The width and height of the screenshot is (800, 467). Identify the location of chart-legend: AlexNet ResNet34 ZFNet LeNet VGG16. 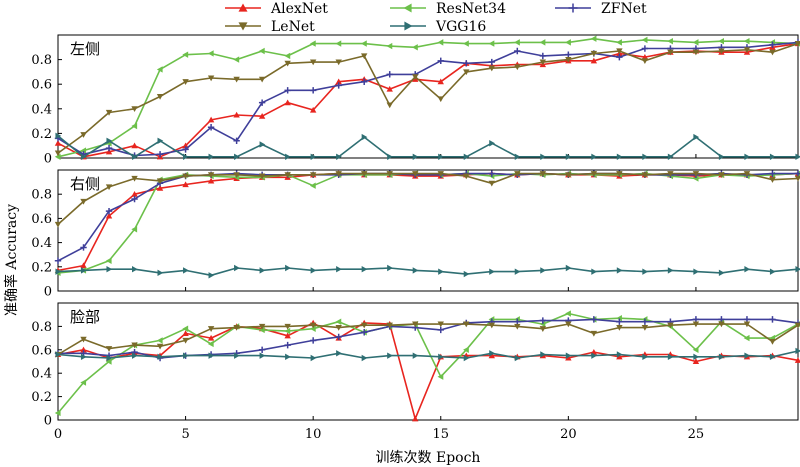
(436, 18).